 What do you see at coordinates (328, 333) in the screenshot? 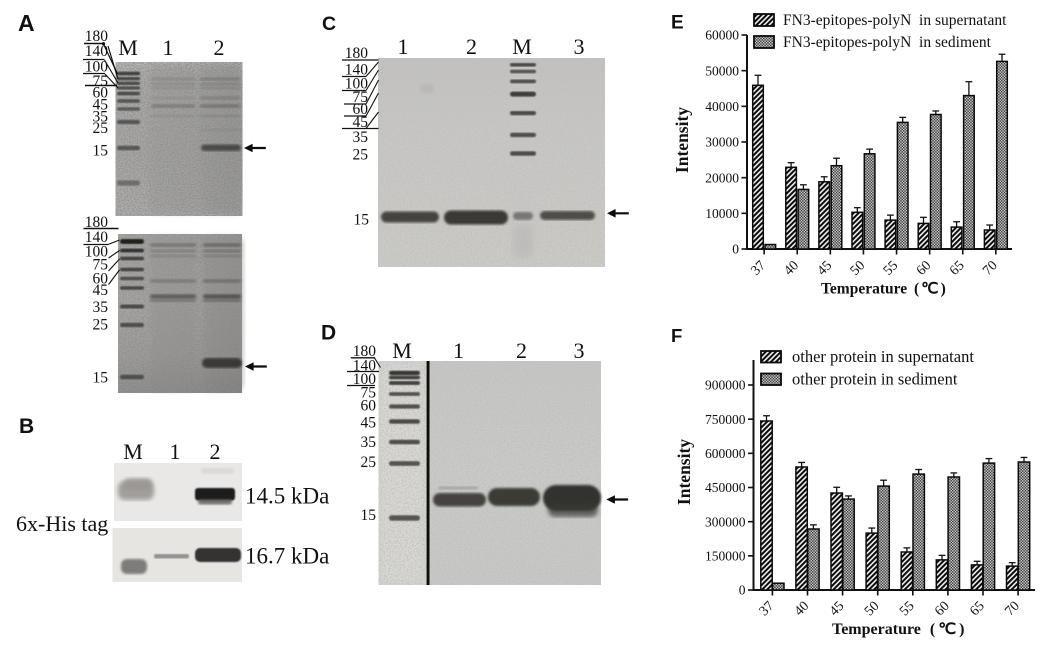
I see `svg-text: D` at bounding box center [328, 333].